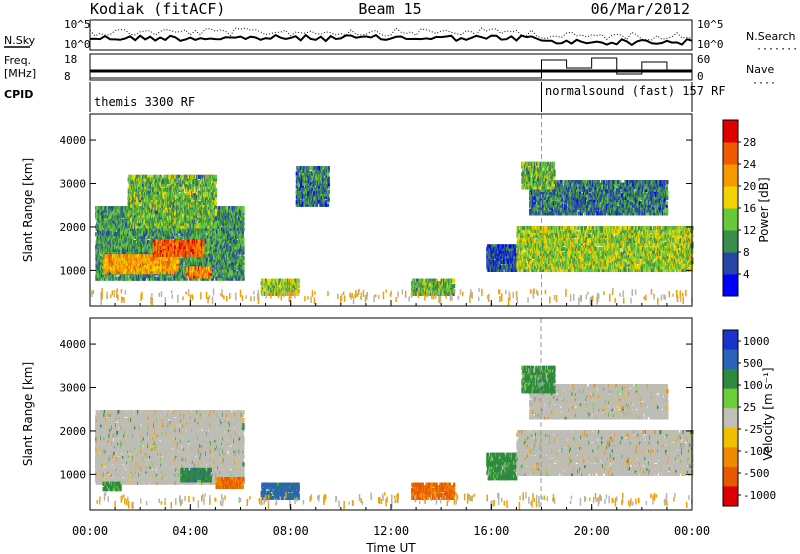 This screenshot has height=554, width=800. Describe the element at coordinates (144, 102) in the screenshot. I see `cpid-mode-1: themis 3300 RF` at that location.